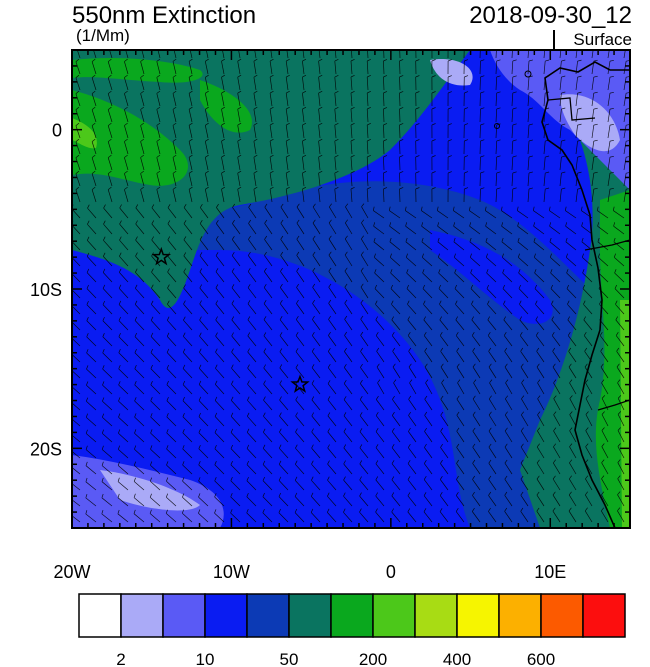  What do you see at coordinates (205, 658) in the screenshot?
I see `colorbar-label: 10` at bounding box center [205, 658].